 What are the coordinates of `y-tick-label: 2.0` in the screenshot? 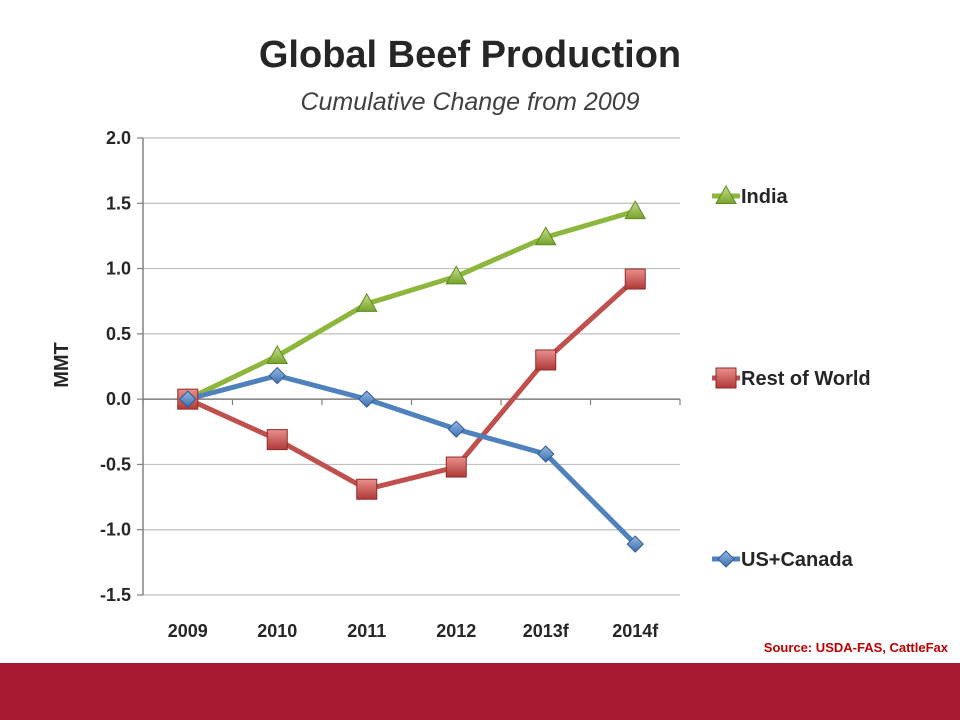 It's located at (118, 138).